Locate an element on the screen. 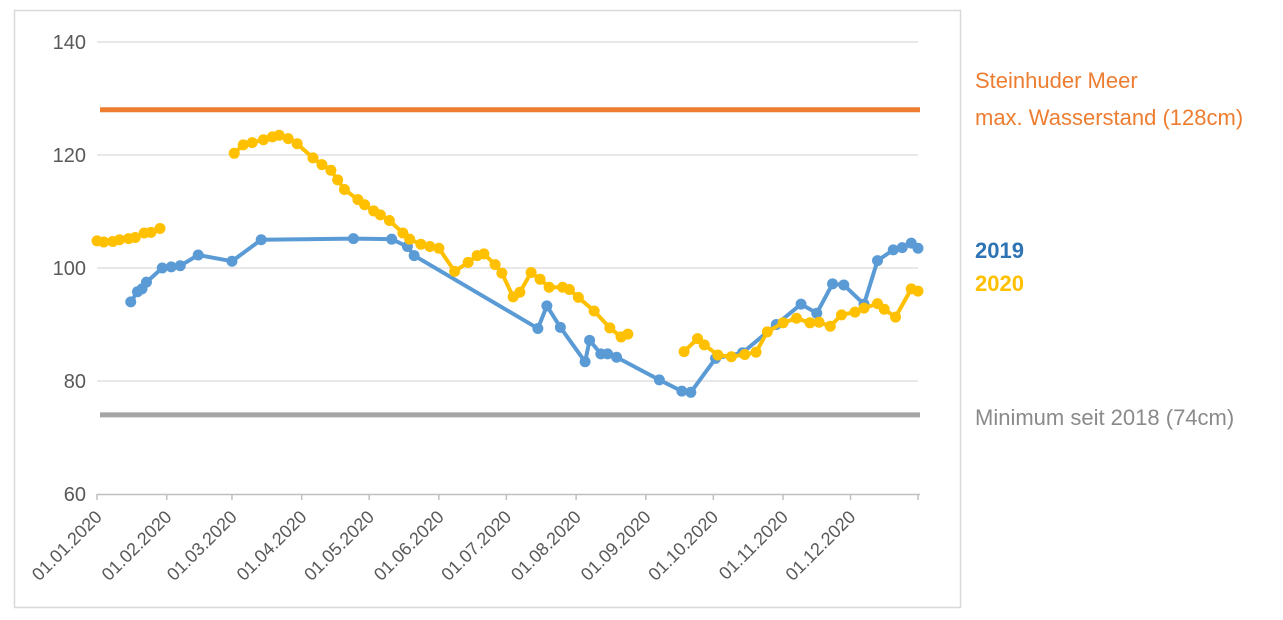  x-axis-label: 01.08.2020 is located at coordinates (546, 546).